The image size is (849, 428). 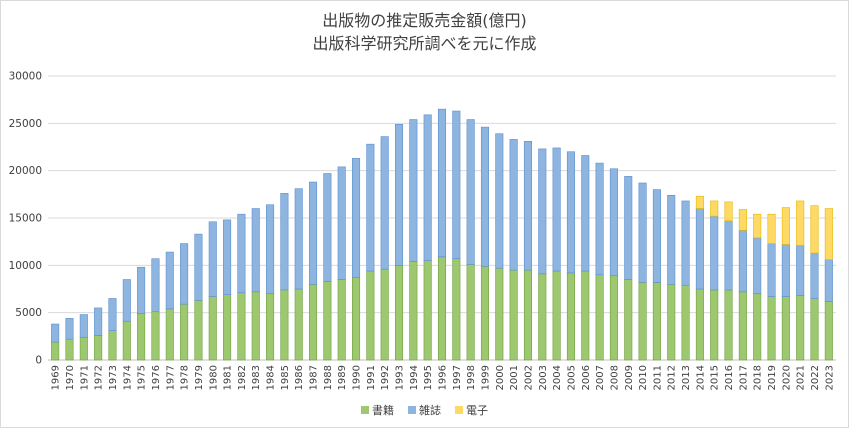 What do you see at coordinates (185, 377) in the screenshot?
I see `x-tick-label: 1978` at bounding box center [185, 377].